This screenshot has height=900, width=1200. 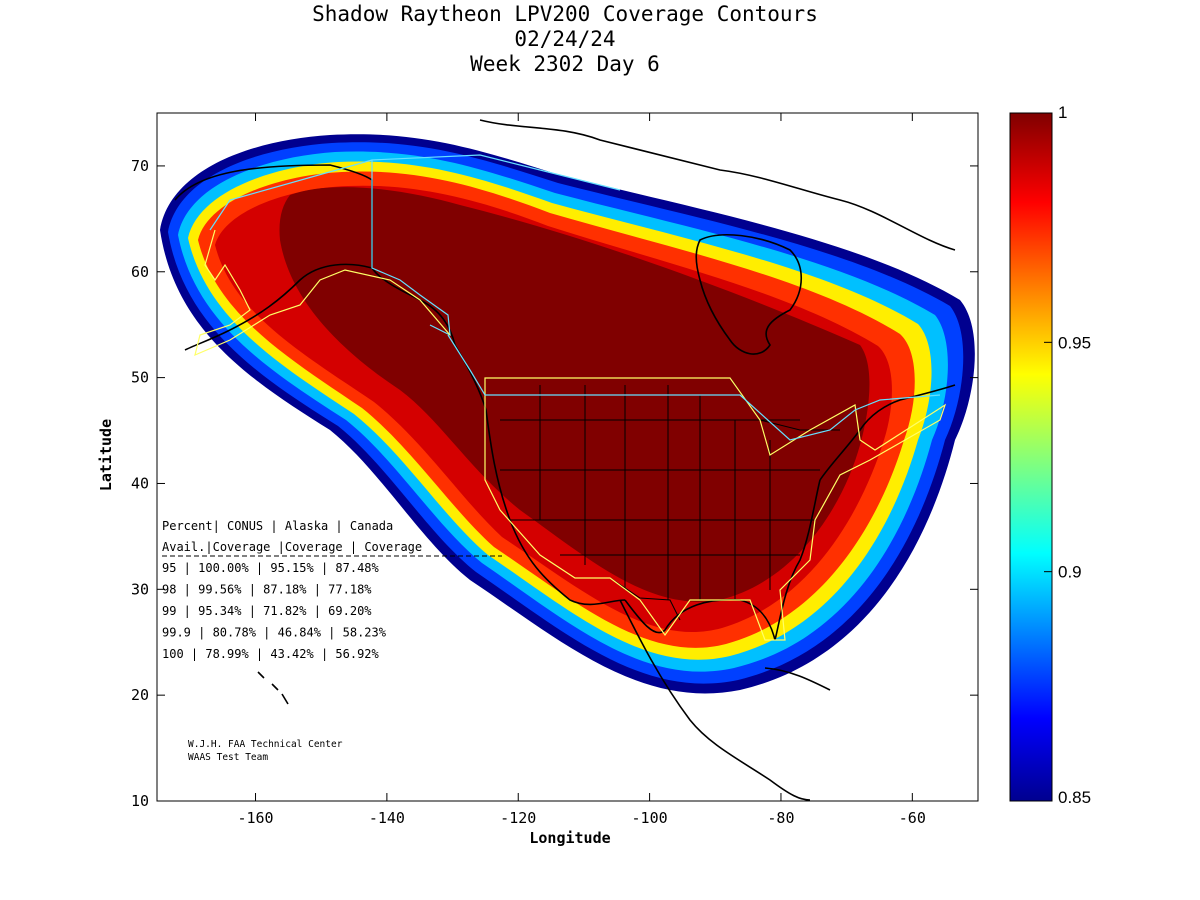 I want to click on coastline-arctic, so click(x=717, y=185).